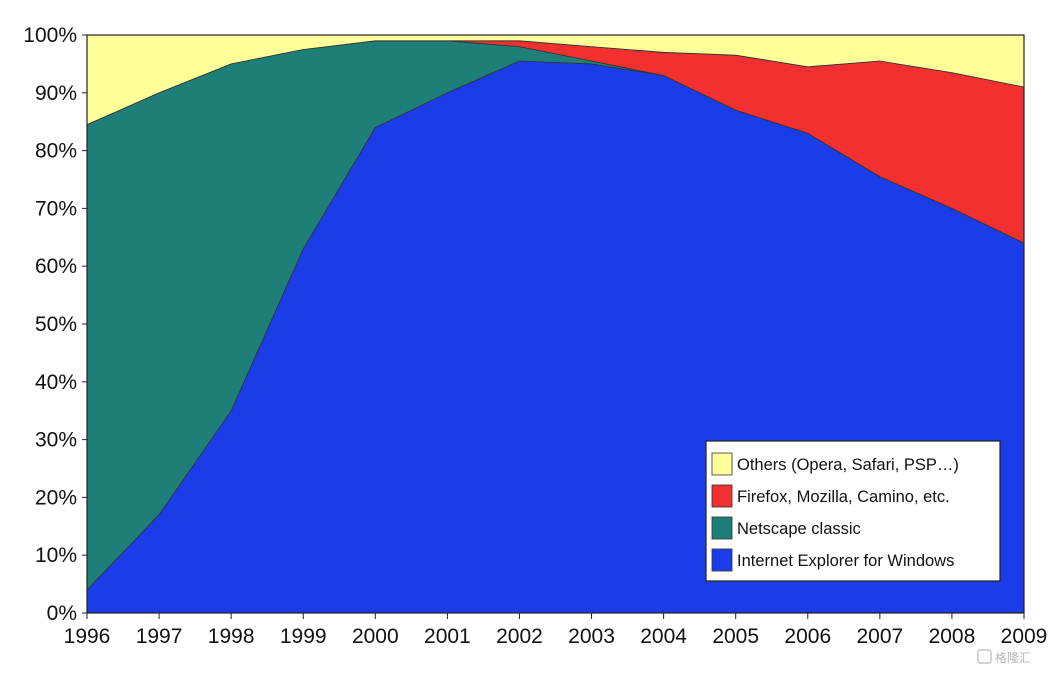 The image size is (1054, 677). What do you see at coordinates (843, 497) in the screenshot?
I see `legend-label-firefox-mozilla-camino-etc: Firefox, Mozilla, Camino, etc.` at bounding box center [843, 497].